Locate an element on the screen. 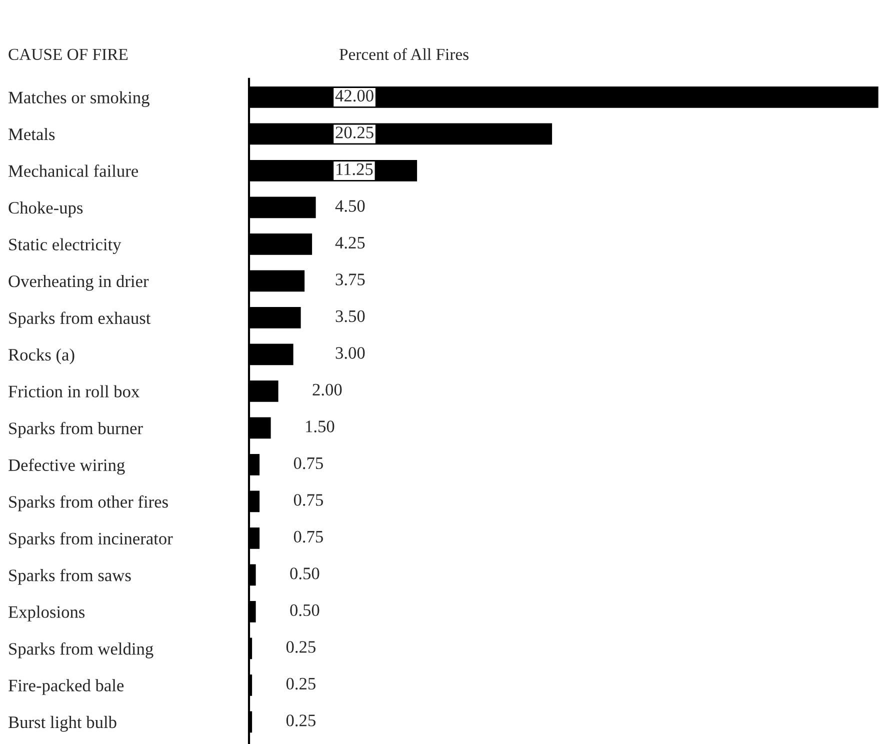 The height and width of the screenshot is (744, 879). y-tick-label: Fire-packed bale is located at coordinates (66, 687).